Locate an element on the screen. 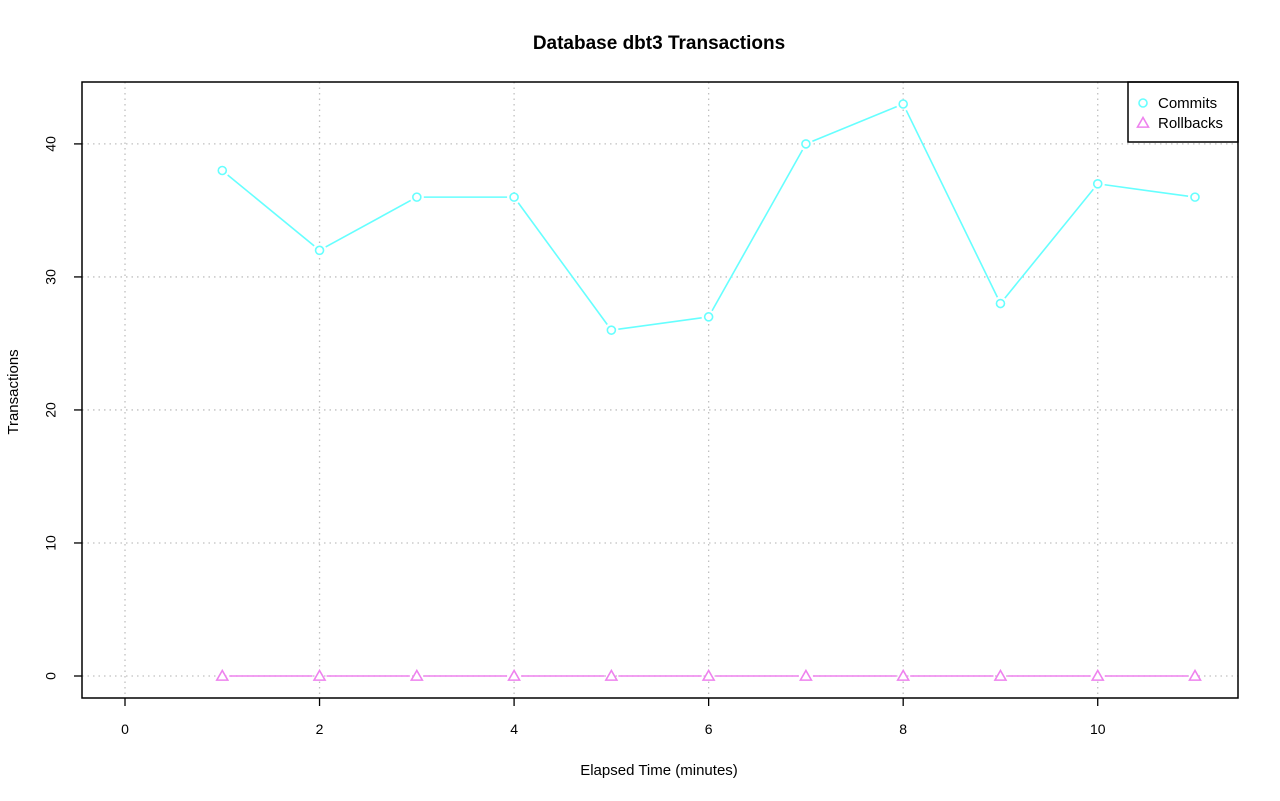 The width and height of the screenshot is (1280, 801). legend-commits-marker is located at coordinates (1143, 103).